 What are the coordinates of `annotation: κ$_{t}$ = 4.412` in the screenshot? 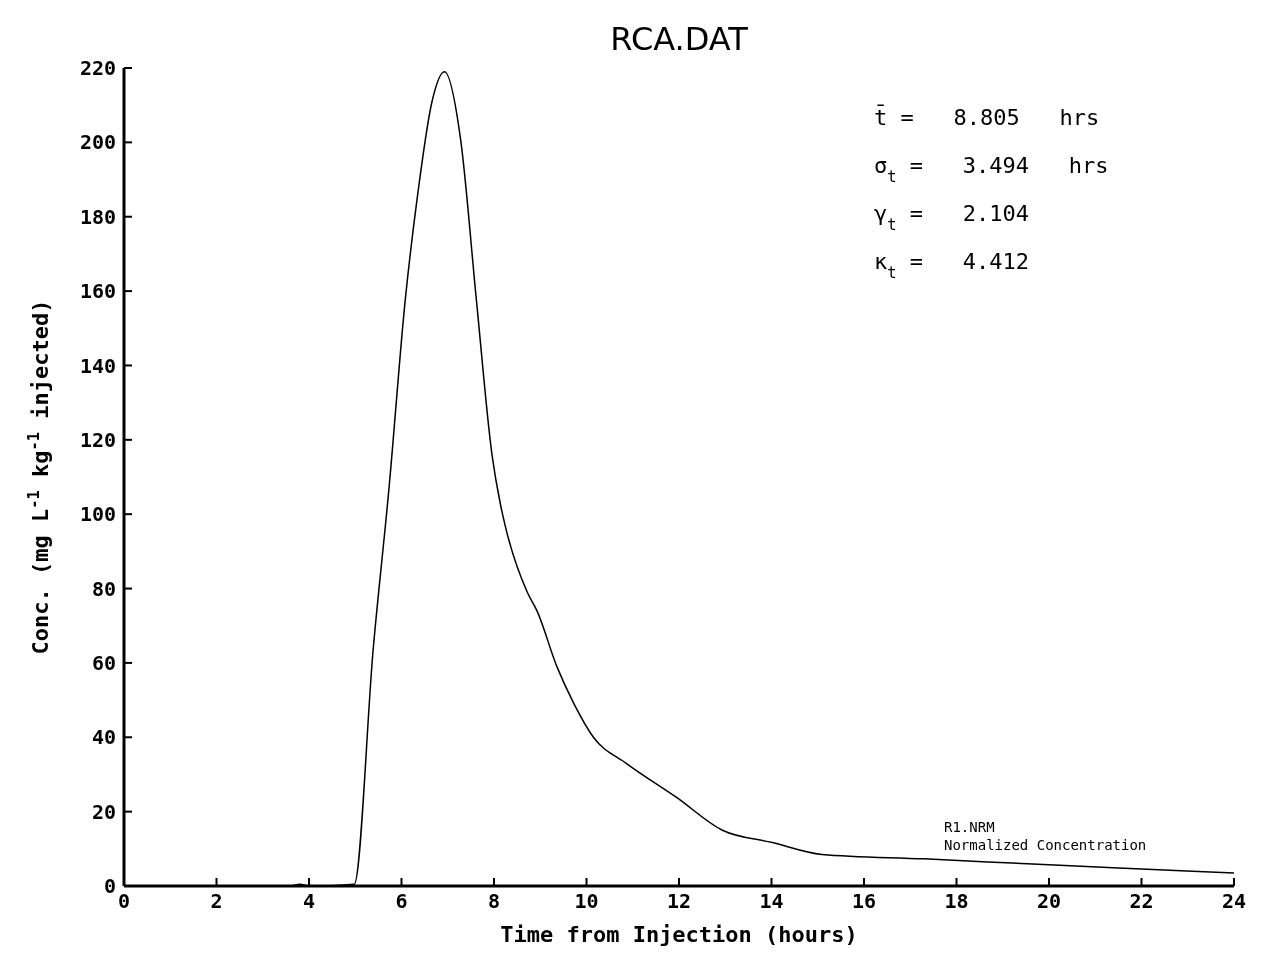 It's located at (951, 265).